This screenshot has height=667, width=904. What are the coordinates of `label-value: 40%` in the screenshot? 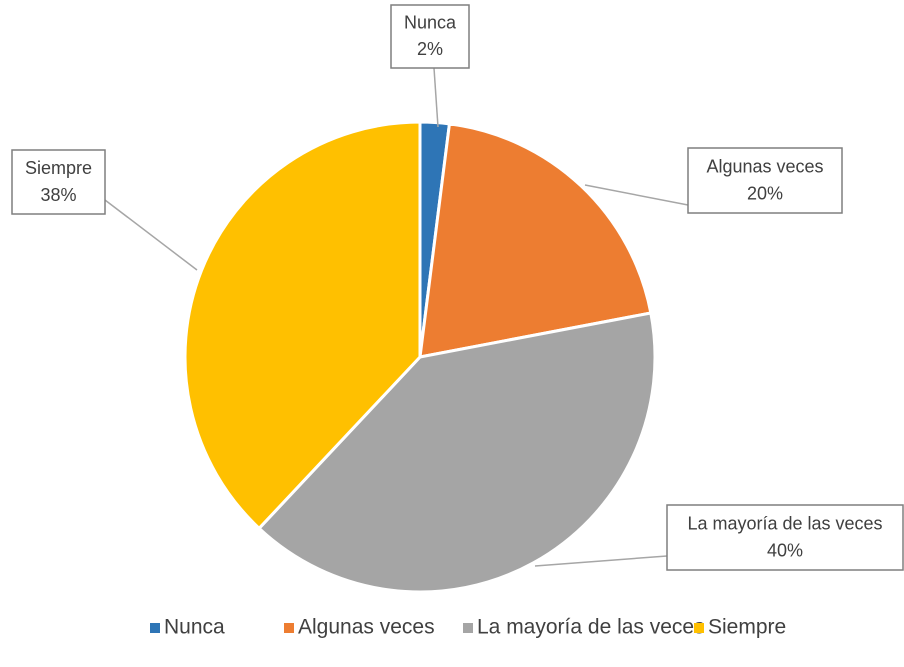 It's located at (785, 551).